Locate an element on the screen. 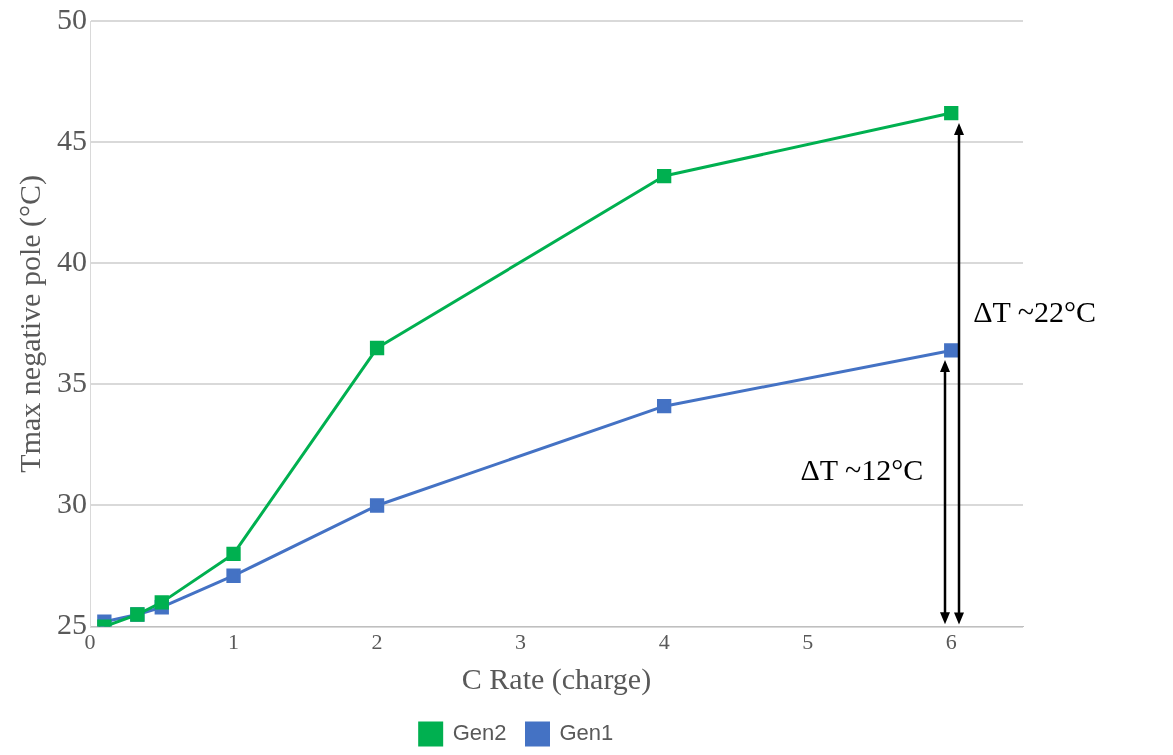 This screenshot has width=1173, height=755. annotation: ΔT ~22°C is located at coordinates (1035, 311).